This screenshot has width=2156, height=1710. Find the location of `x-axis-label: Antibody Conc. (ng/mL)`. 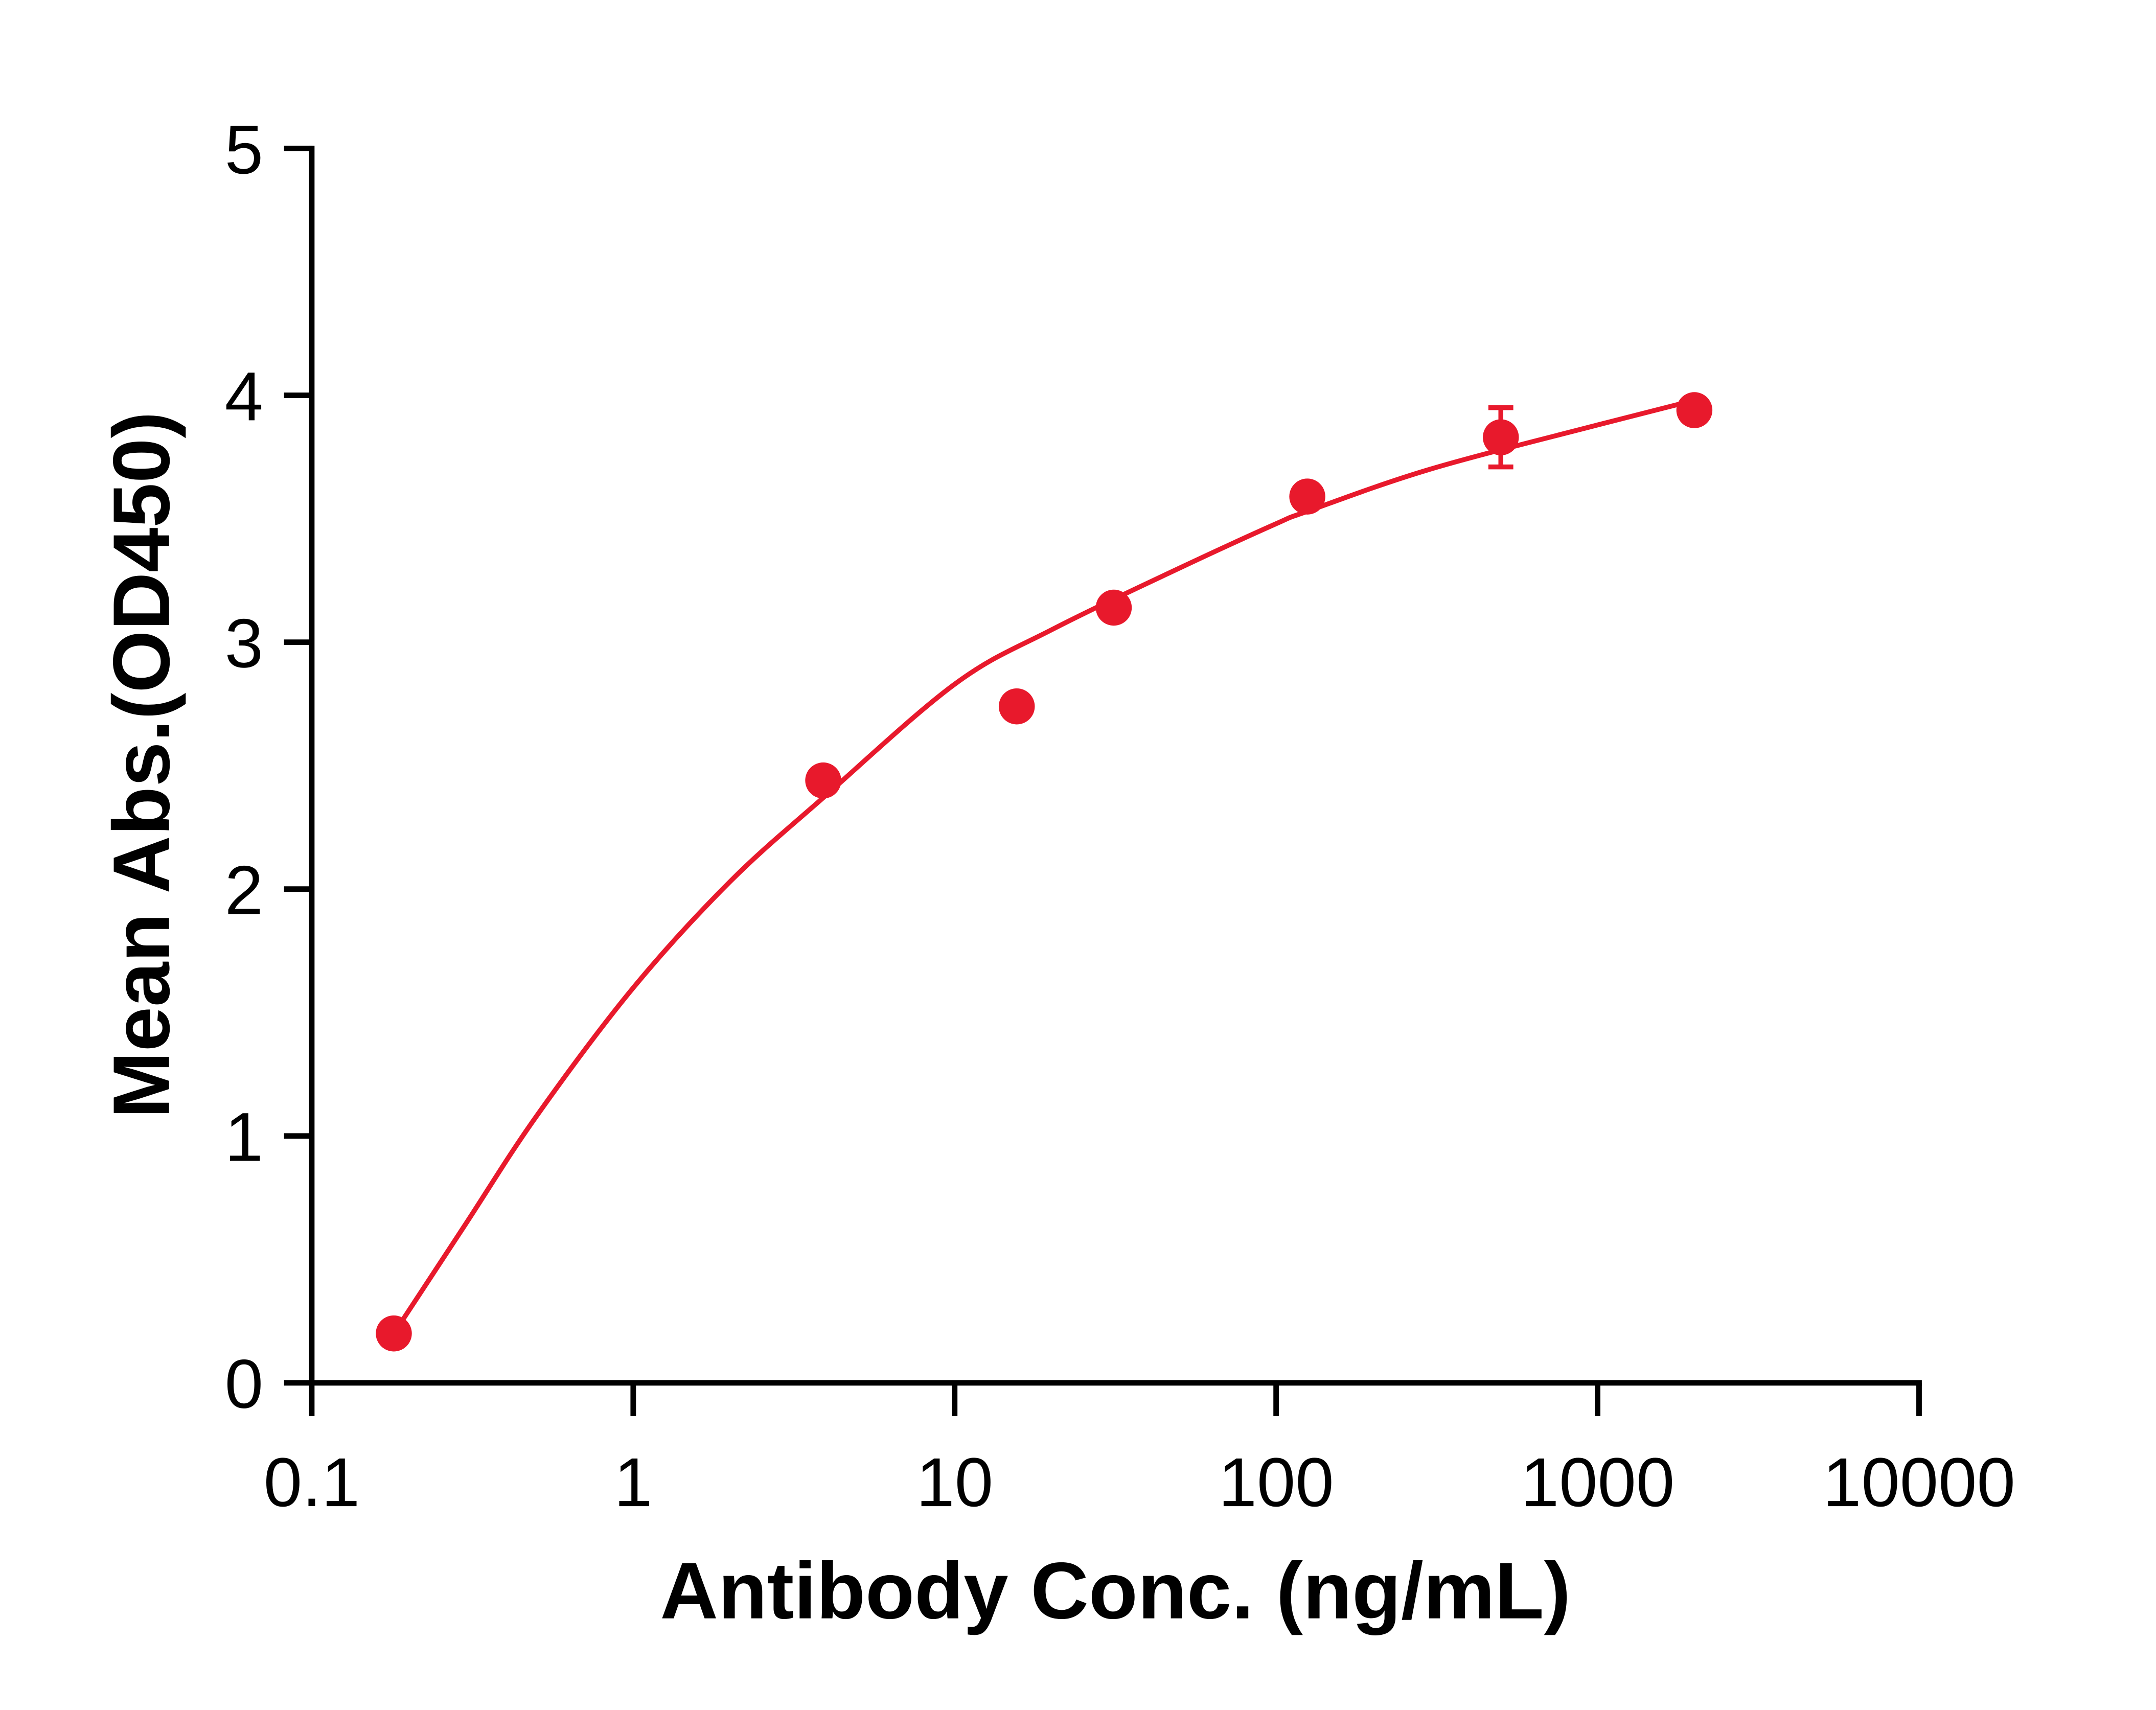

x-axis-label: Antibody Conc. (ng/mL) is located at coordinates (1115, 1591).